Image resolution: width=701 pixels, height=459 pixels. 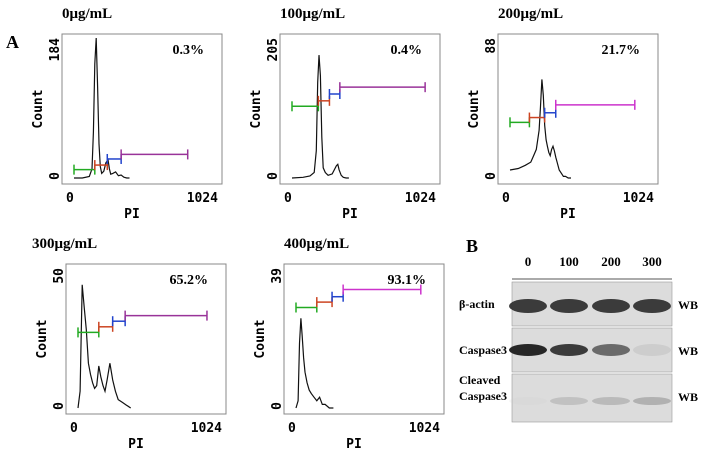 I want to click on protein-label: β-actin, so click(x=477, y=304).